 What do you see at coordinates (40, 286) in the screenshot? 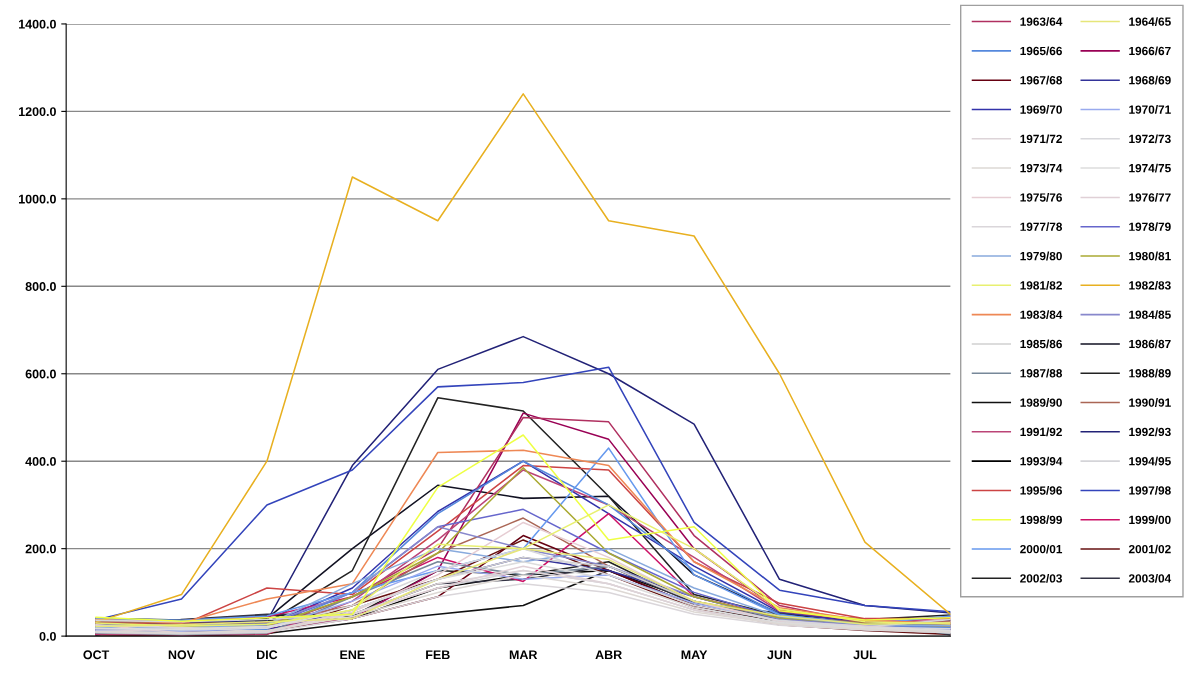
I see `y-tick-label: 800.0` at bounding box center [40, 286].